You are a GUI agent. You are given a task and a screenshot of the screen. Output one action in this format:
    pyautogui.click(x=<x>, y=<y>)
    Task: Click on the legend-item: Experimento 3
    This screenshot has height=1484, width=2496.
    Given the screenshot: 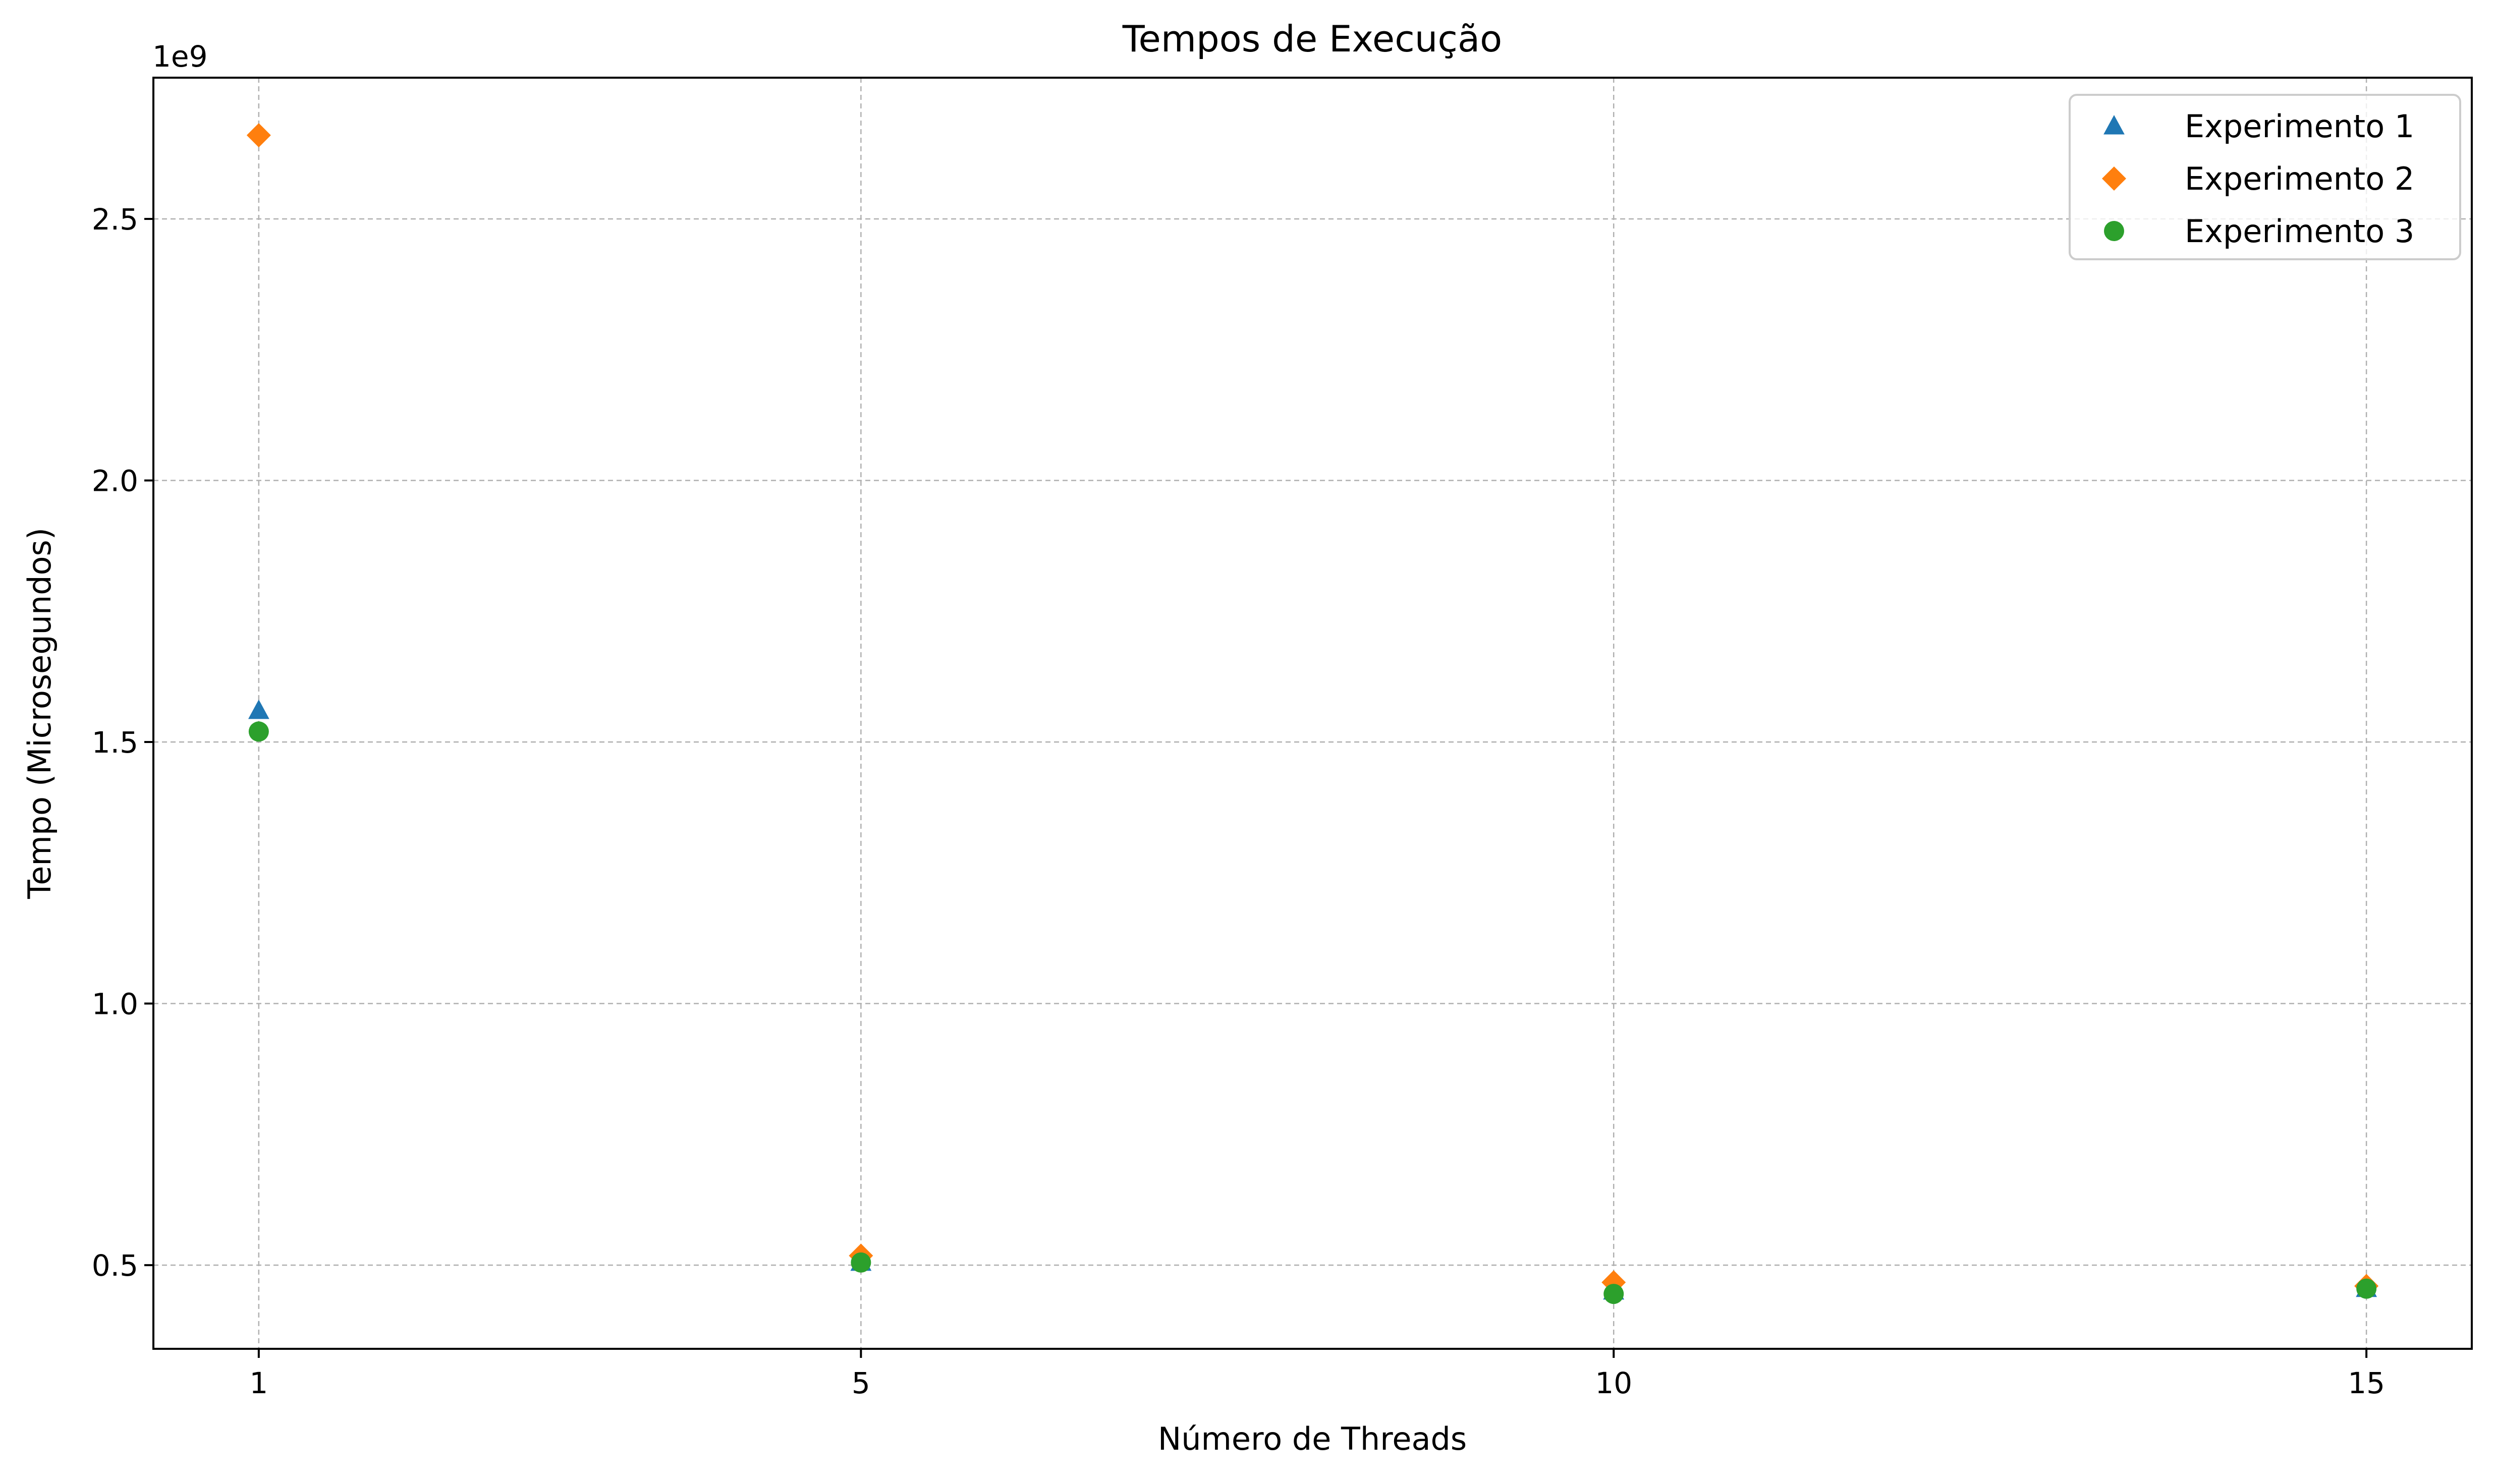 What is the action you would take?
    pyautogui.click(x=2259, y=232)
    